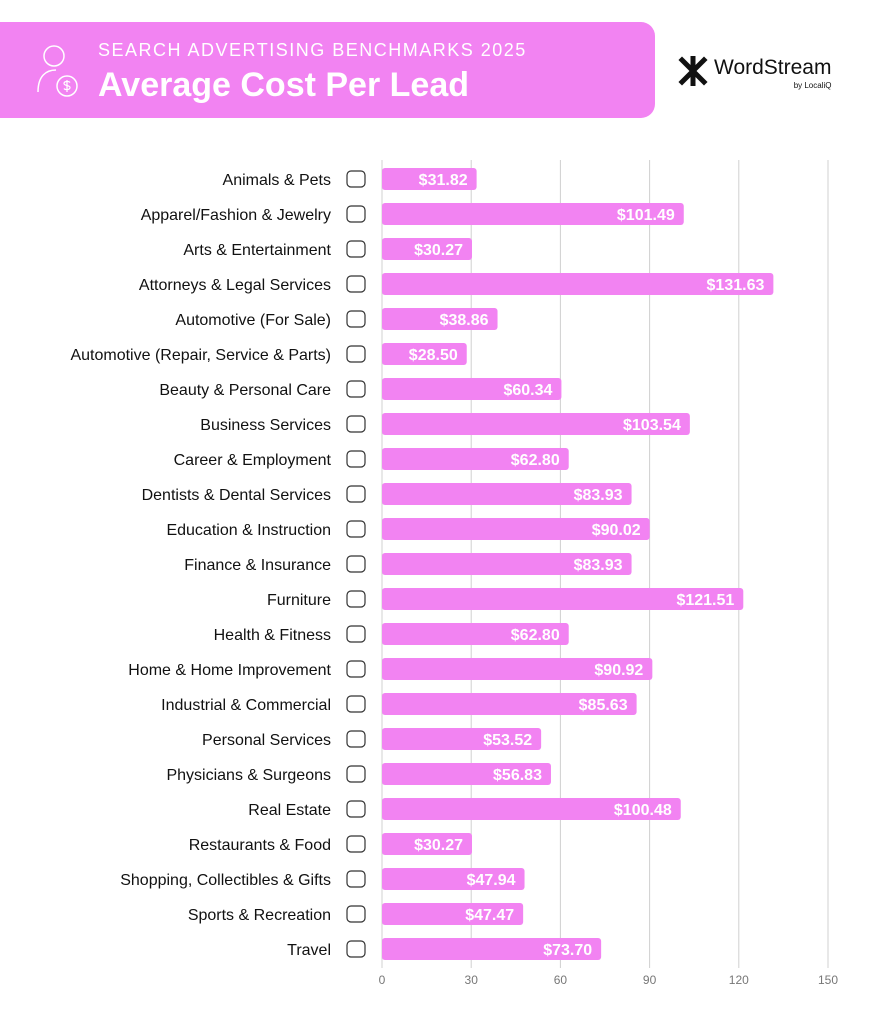  I want to click on logo-wordmark: WordStream by LocaliQ, so click(772, 73).